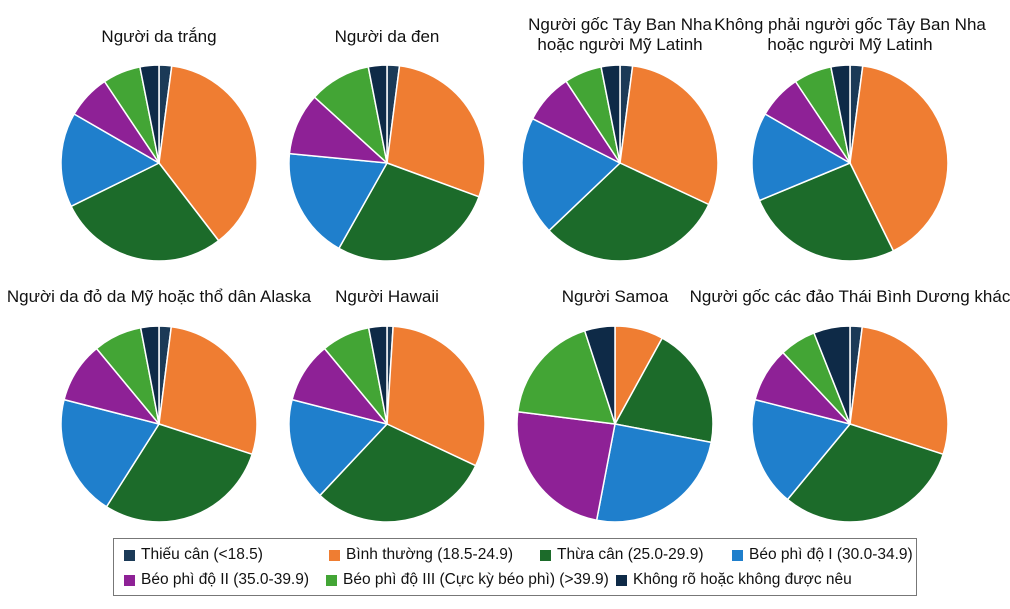 The image size is (1010, 609). Describe the element at coordinates (476, 579) in the screenshot. I see `legend-label: Béo phì độ III (Cực kỳ béo phì) (>39.9)` at that location.